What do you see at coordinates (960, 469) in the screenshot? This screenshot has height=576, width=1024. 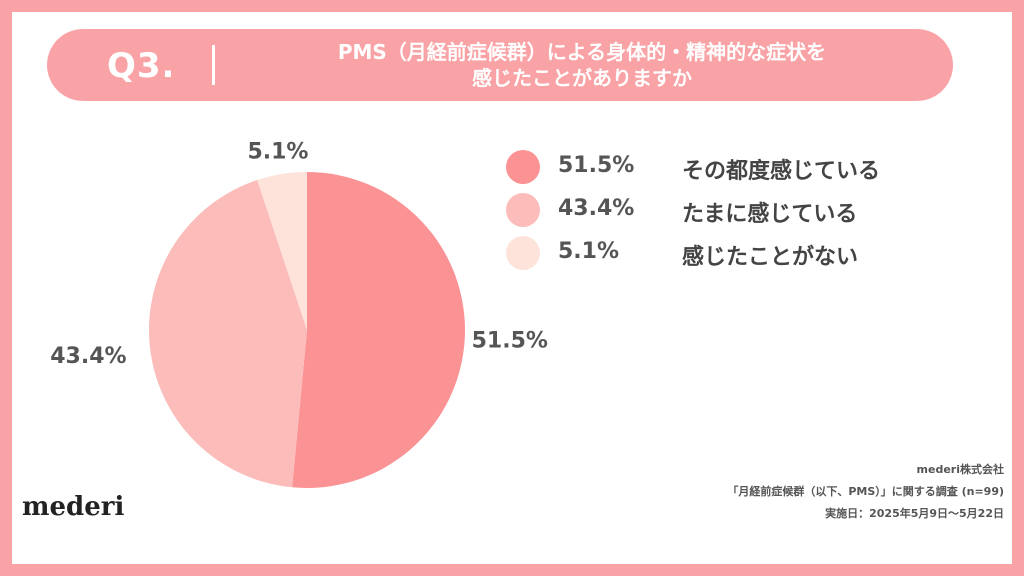 I see `company-name: mederi株式会社` at bounding box center [960, 469].